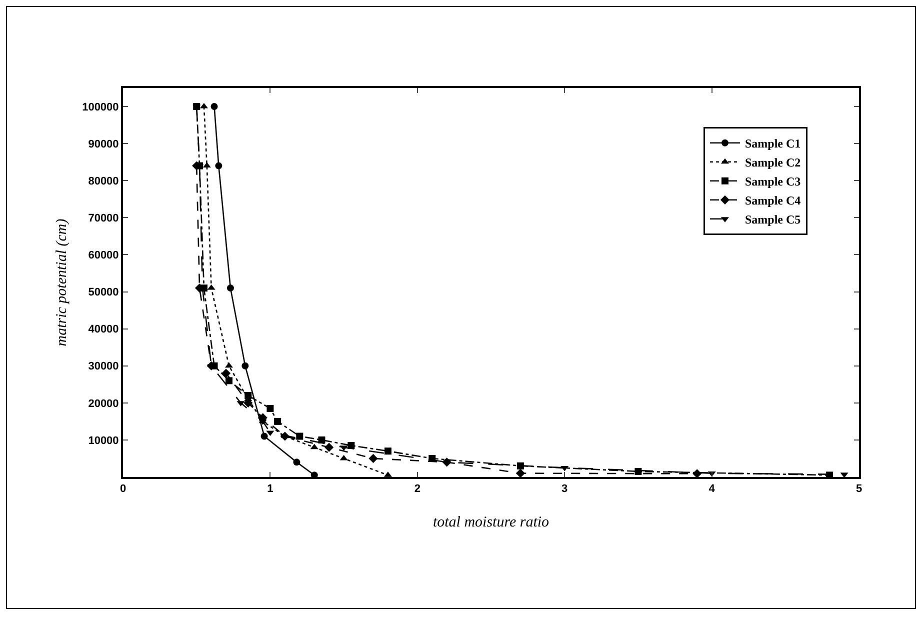 This screenshot has height=617, width=924. What do you see at coordinates (565, 489) in the screenshot?
I see `x-tick-label: 3` at bounding box center [565, 489].